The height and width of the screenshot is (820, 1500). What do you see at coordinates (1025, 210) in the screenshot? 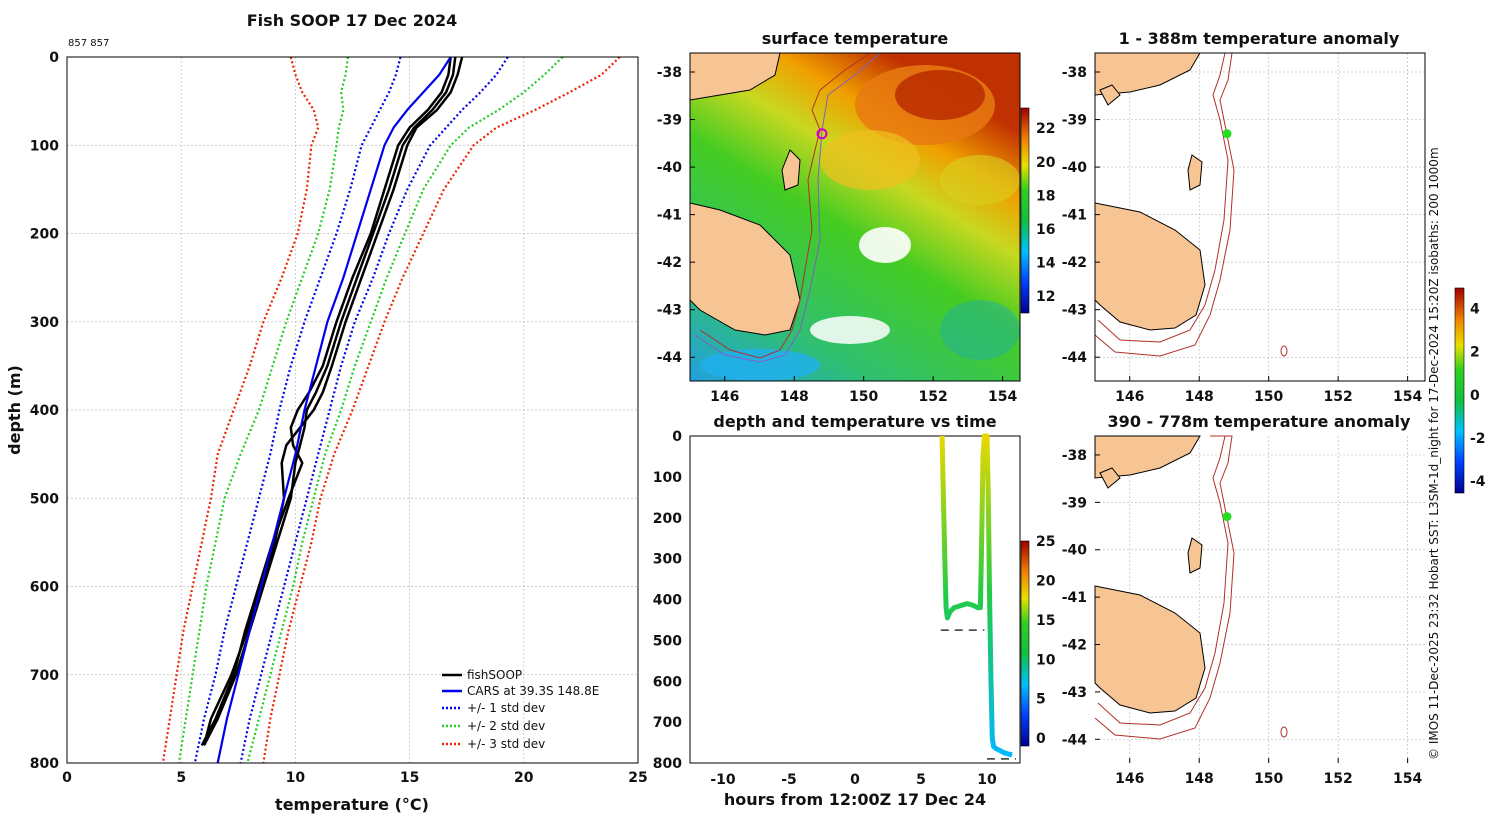
I see `sst-colorbar` at bounding box center [1025, 210].